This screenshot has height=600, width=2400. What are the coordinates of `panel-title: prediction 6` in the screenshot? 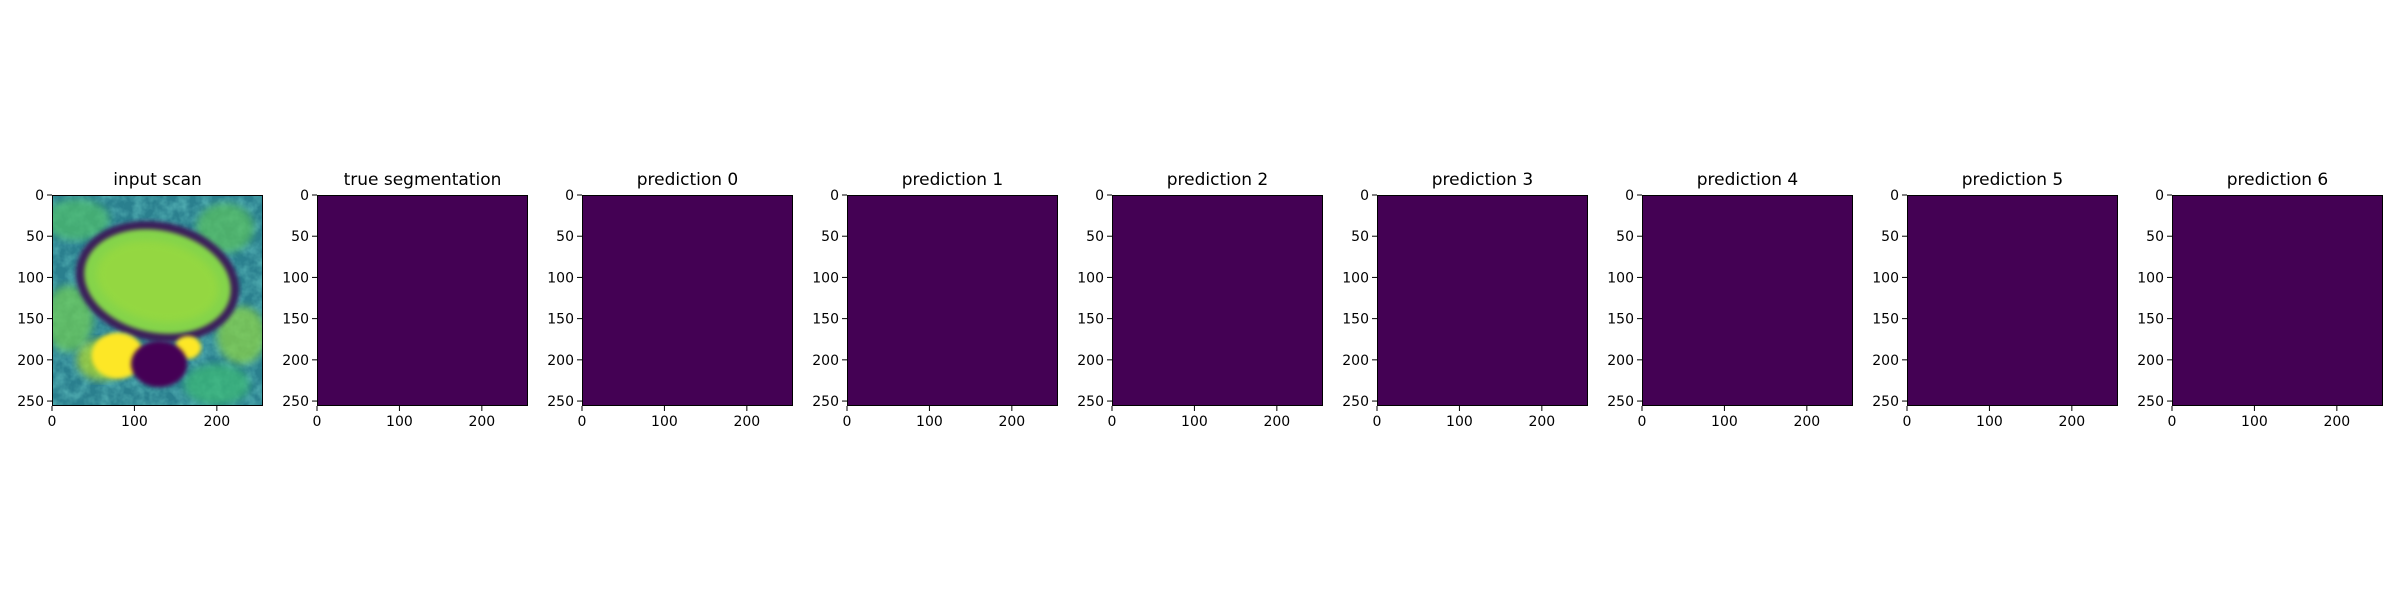 It's located at (2278, 180).